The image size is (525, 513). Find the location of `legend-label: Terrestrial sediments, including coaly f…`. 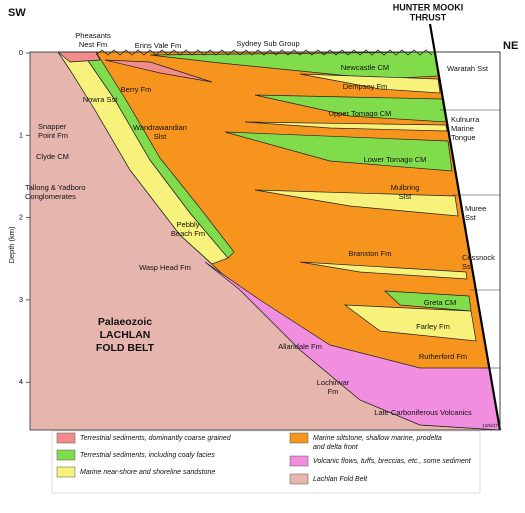

legend-label: Terrestrial sediments, including coaly f… is located at coordinates (147, 455).